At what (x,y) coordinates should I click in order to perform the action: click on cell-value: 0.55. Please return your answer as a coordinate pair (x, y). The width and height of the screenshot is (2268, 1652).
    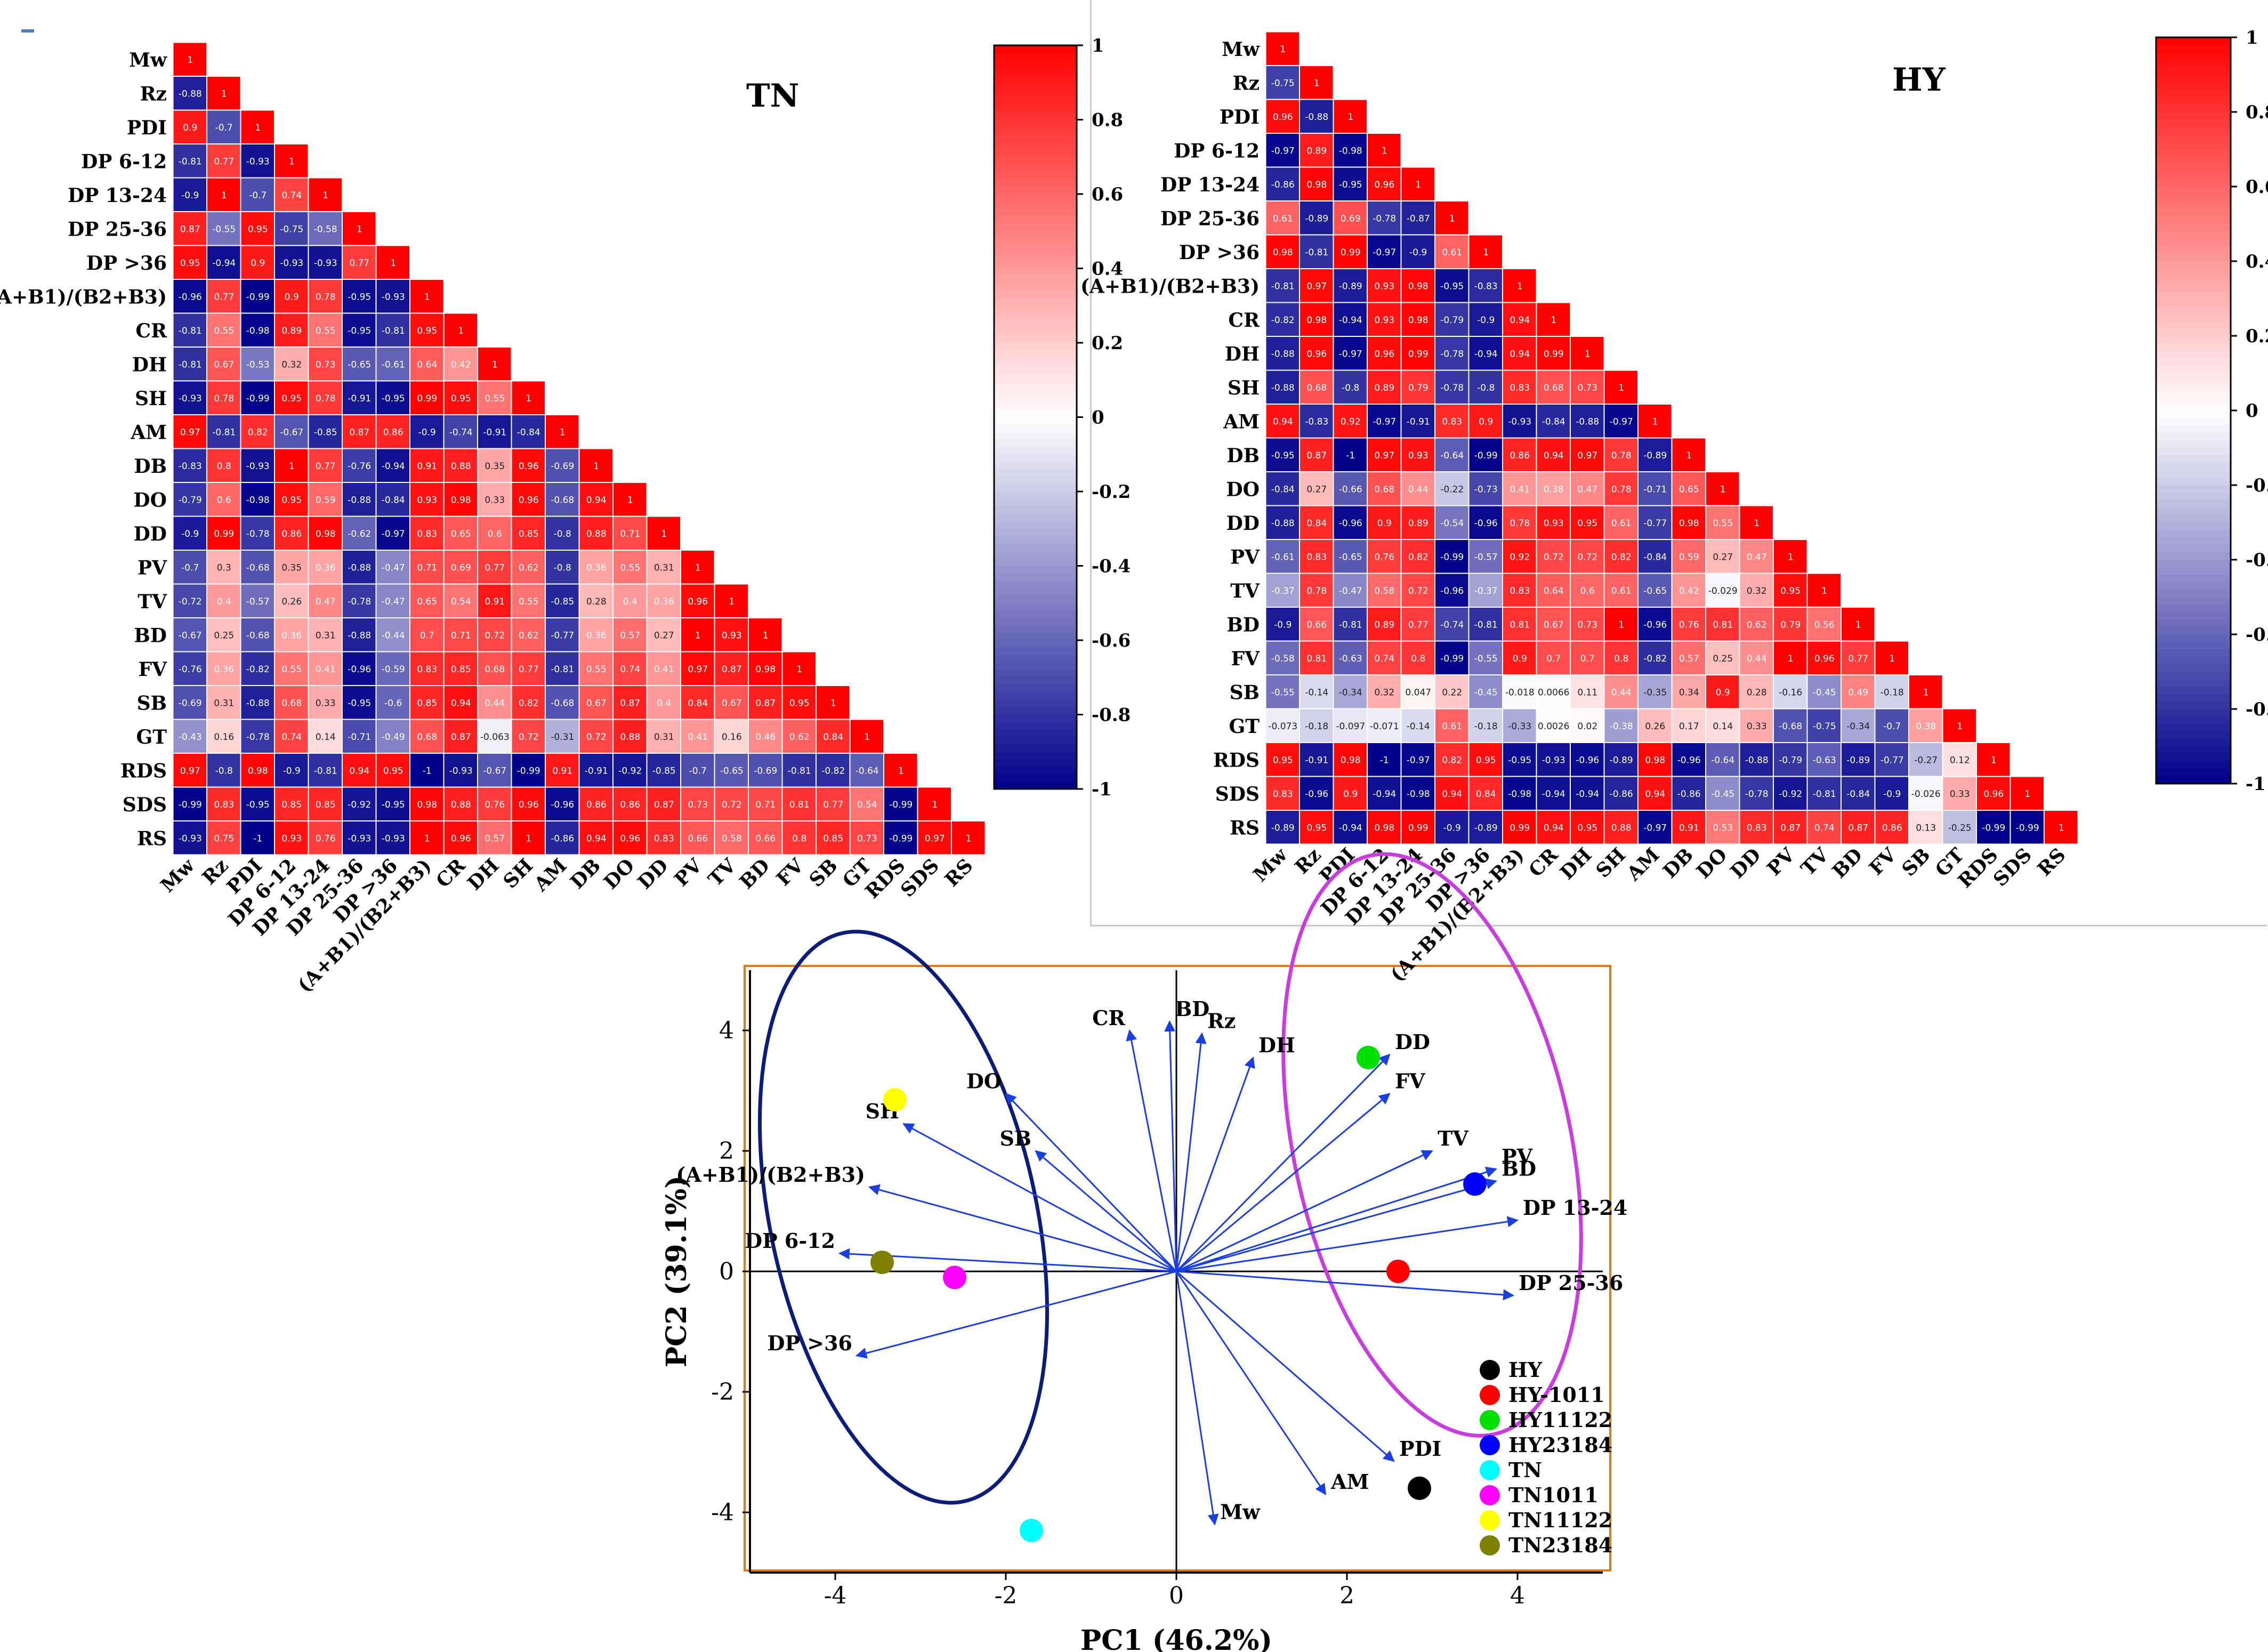
    Looking at the image, I should click on (1723, 523).